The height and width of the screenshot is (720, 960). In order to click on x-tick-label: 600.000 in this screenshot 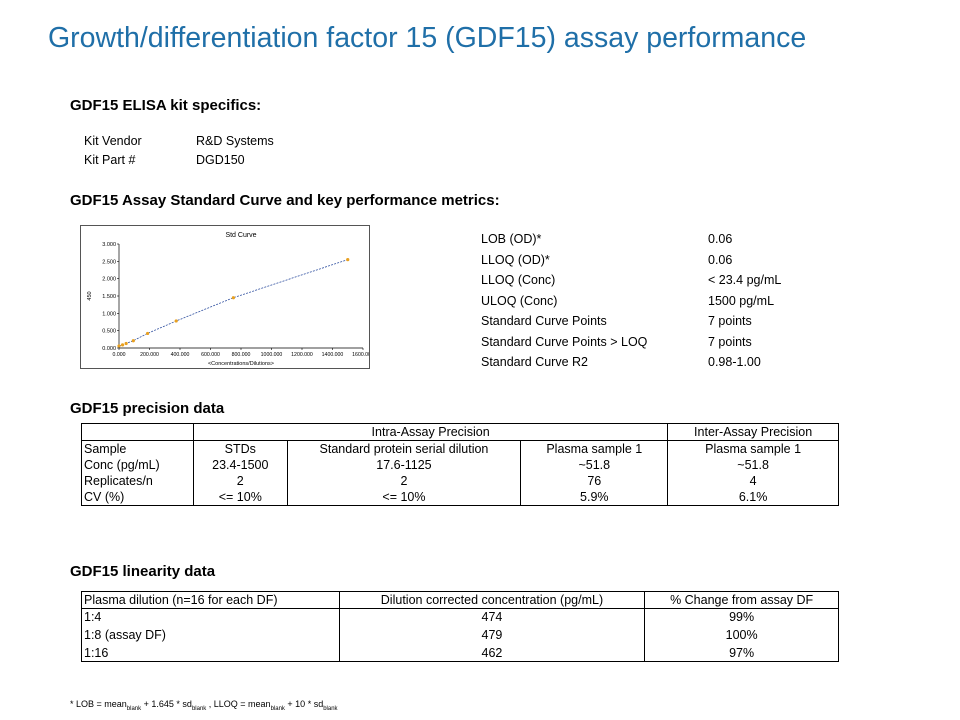, I will do `click(210, 355)`.